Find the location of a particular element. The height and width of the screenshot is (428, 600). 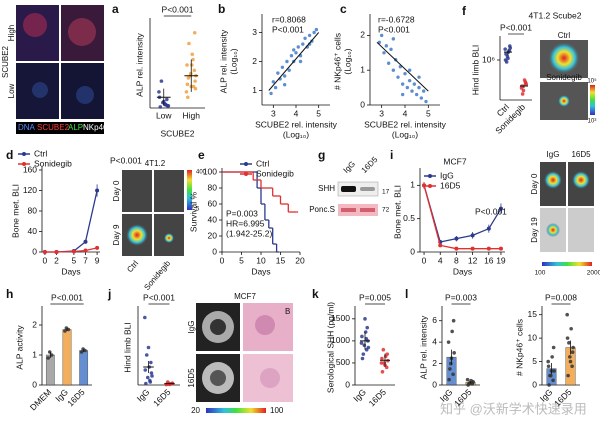

annotation: P=0.008 is located at coordinates (561, 297).